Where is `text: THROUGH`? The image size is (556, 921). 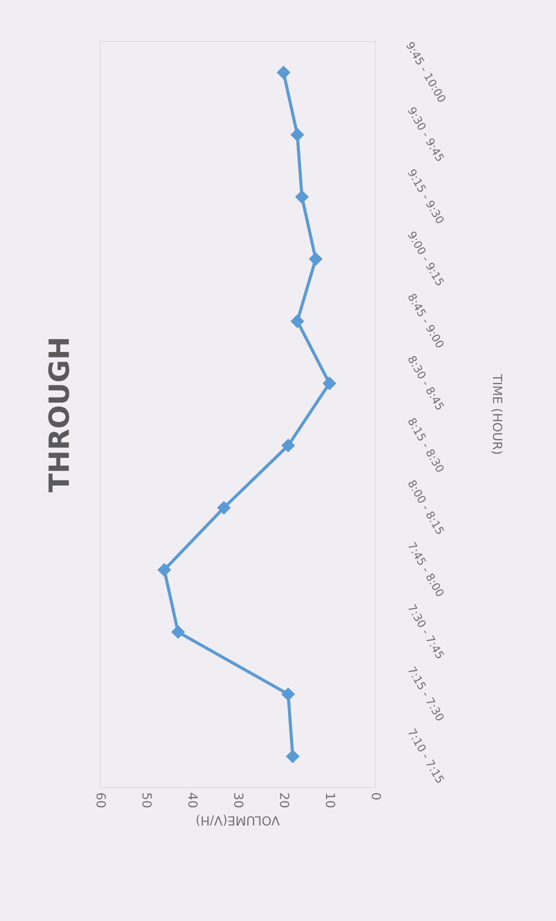 text: THROUGH is located at coordinates (59, 415).